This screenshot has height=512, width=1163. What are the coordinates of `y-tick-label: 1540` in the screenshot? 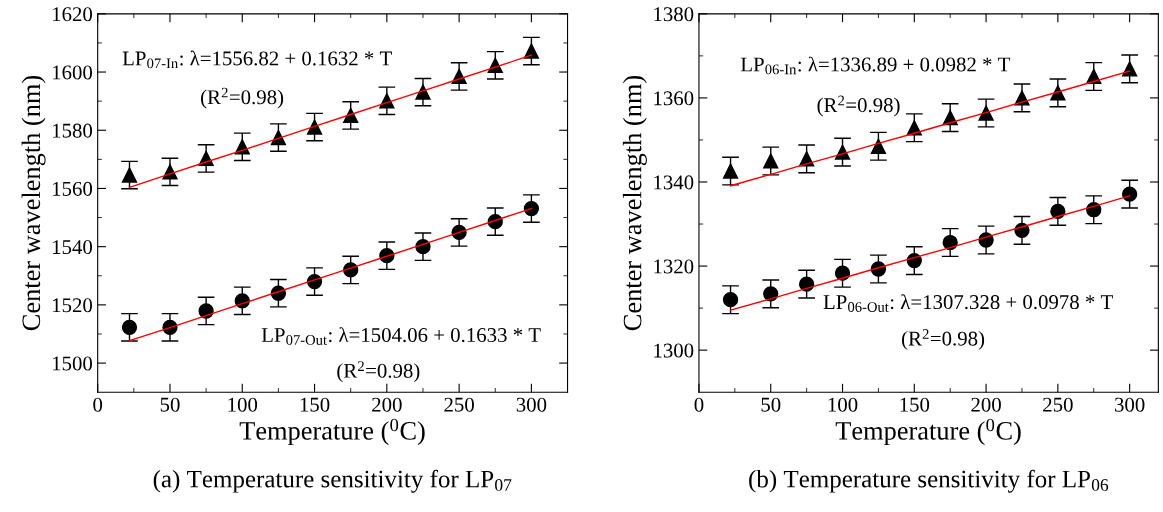 It's located at (73, 247).